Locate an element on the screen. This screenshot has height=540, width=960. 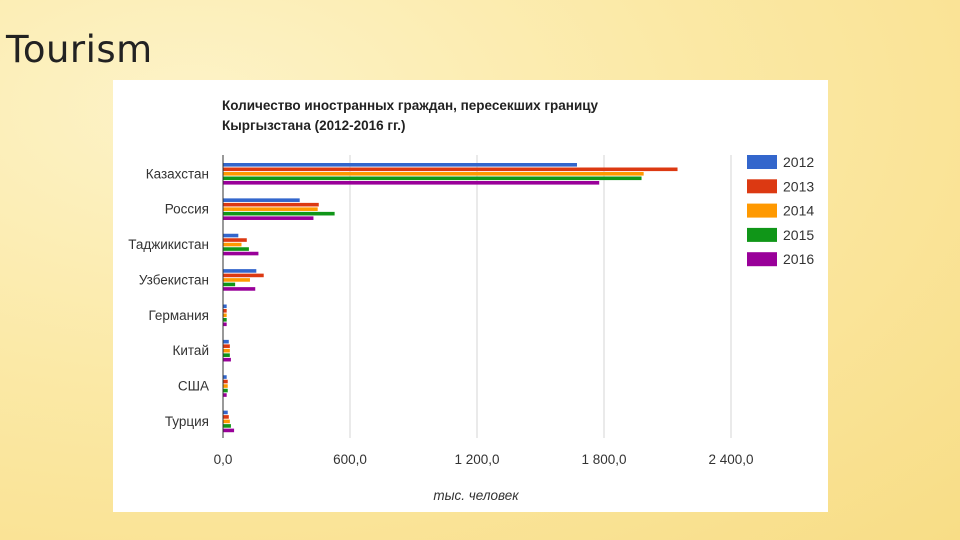
category-label: США is located at coordinates (193, 386).